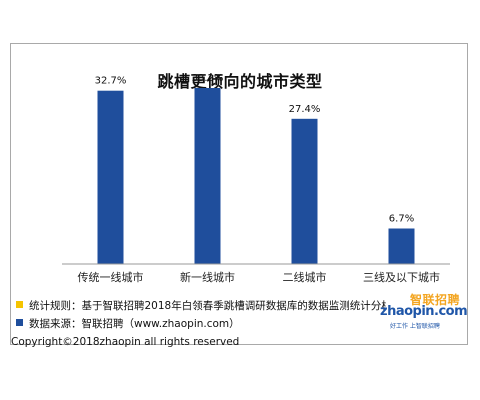  I want to click on category-tick-label: 三线及以下城市, so click(401, 277).